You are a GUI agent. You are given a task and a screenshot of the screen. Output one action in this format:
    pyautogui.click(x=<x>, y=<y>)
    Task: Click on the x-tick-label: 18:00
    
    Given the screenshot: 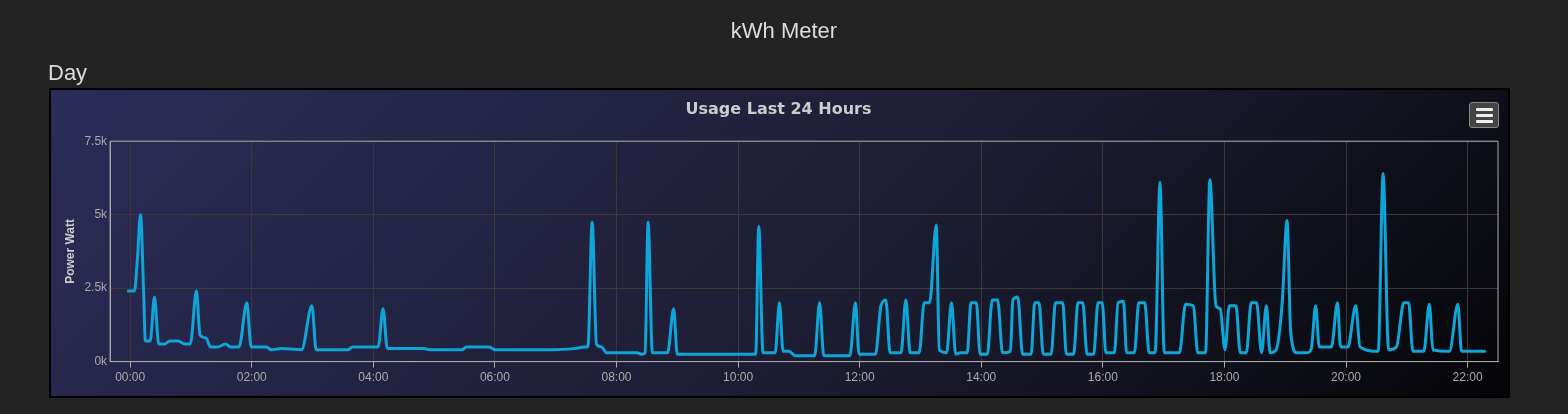 What is the action you would take?
    pyautogui.click(x=1224, y=377)
    